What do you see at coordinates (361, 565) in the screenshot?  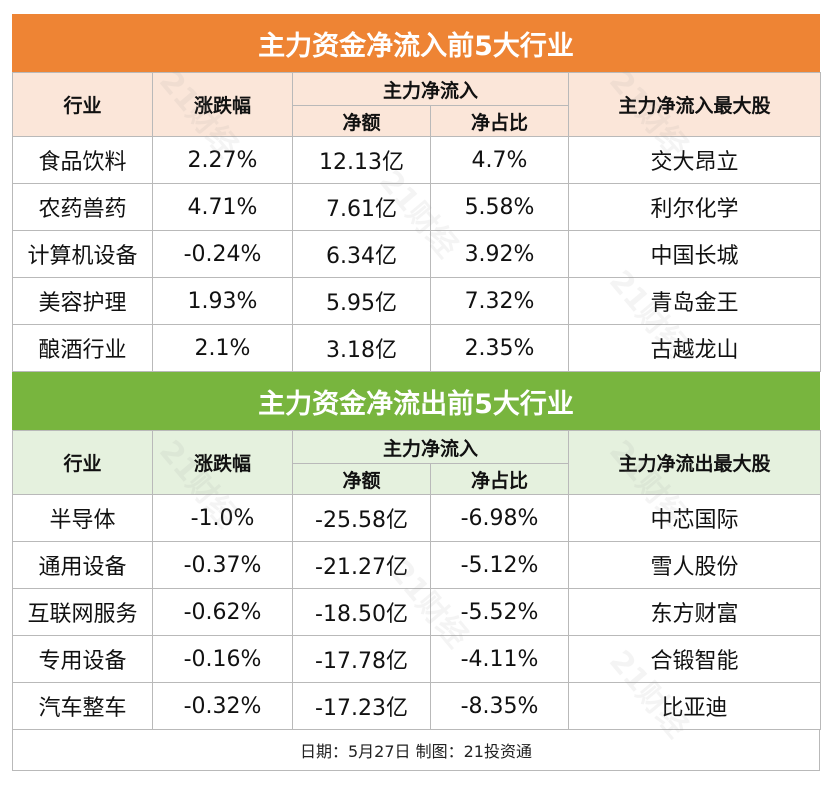 I see `cell-net-amount: -21.27亿` at bounding box center [361, 565].